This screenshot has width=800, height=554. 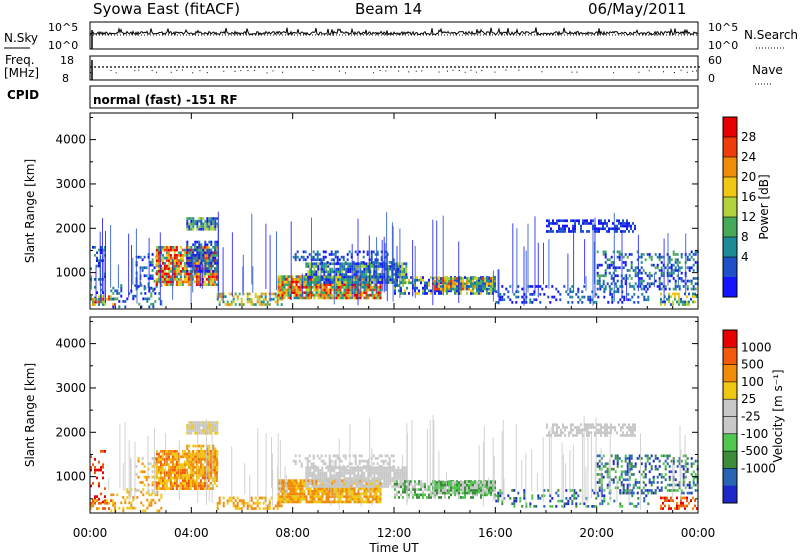 I want to click on colorbar-swatch, so click(x=730, y=207).